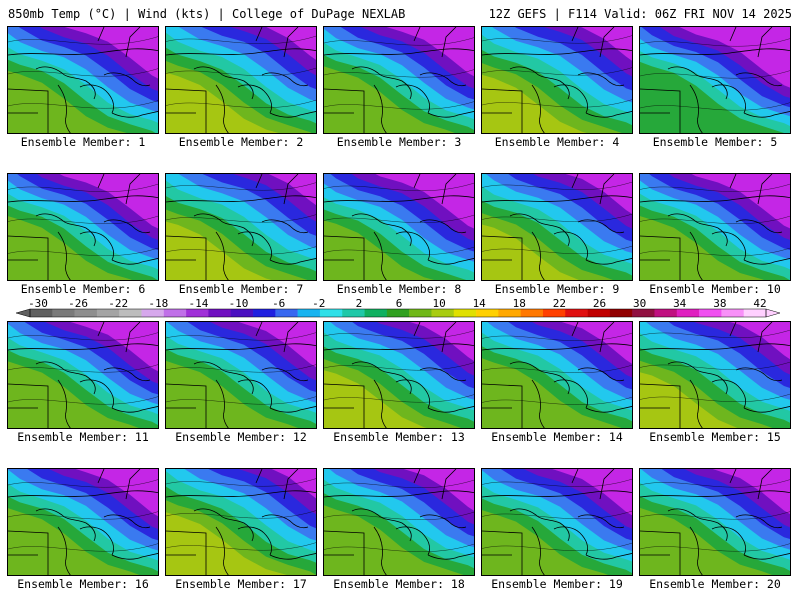 The image size is (800, 600). Describe the element at coordinates (399, 142) in the screenshot. I see `panel-caption: Ensemble Member: 3` at that location.